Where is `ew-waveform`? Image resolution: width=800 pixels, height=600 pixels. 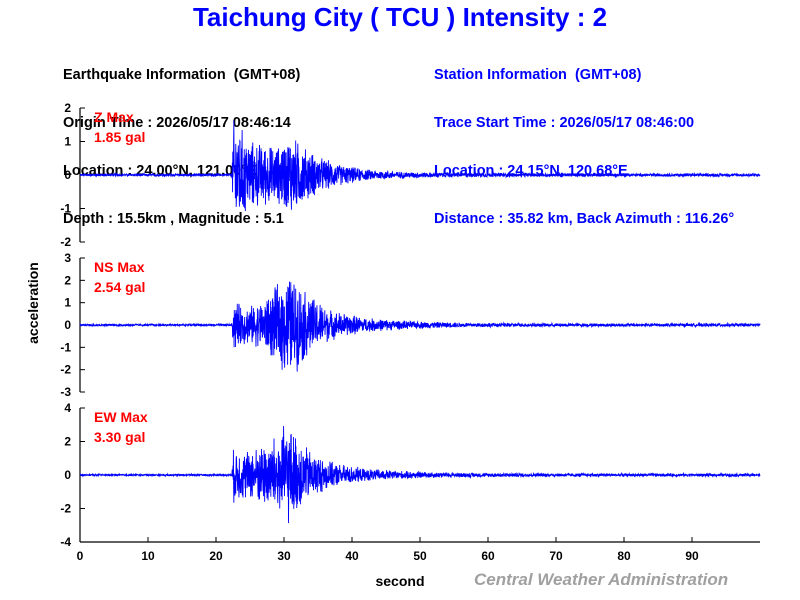
ew-waveform is located at coordinates (420, 475).